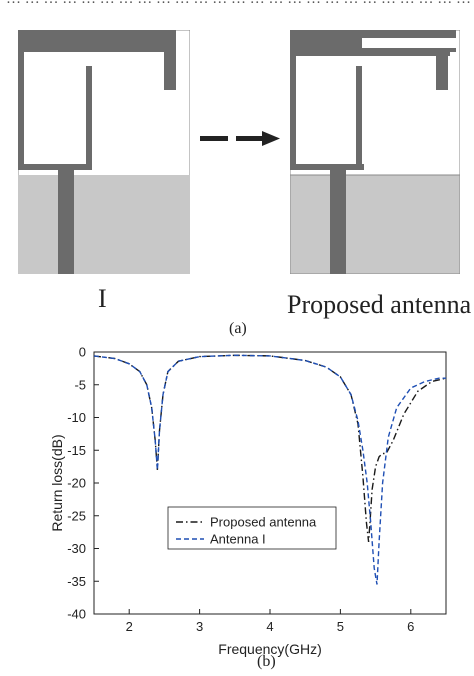 The width and height of the screenshot is (474, 676). I want to click on proposed-ground-plane, so click(375, 224).